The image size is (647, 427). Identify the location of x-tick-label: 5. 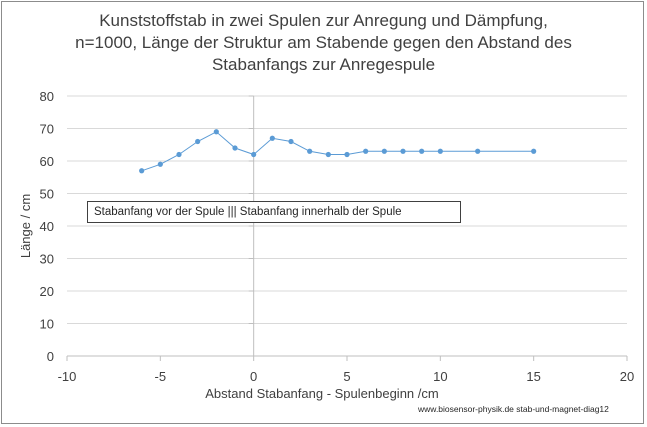
(346, 376).